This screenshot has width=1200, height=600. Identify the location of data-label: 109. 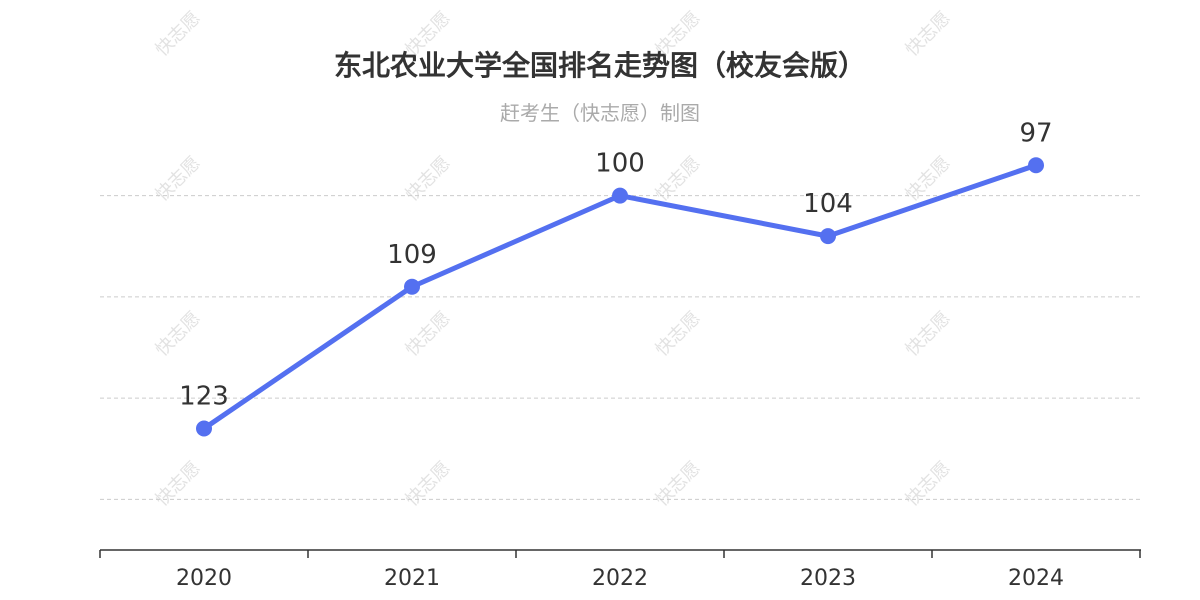
(412, 255).